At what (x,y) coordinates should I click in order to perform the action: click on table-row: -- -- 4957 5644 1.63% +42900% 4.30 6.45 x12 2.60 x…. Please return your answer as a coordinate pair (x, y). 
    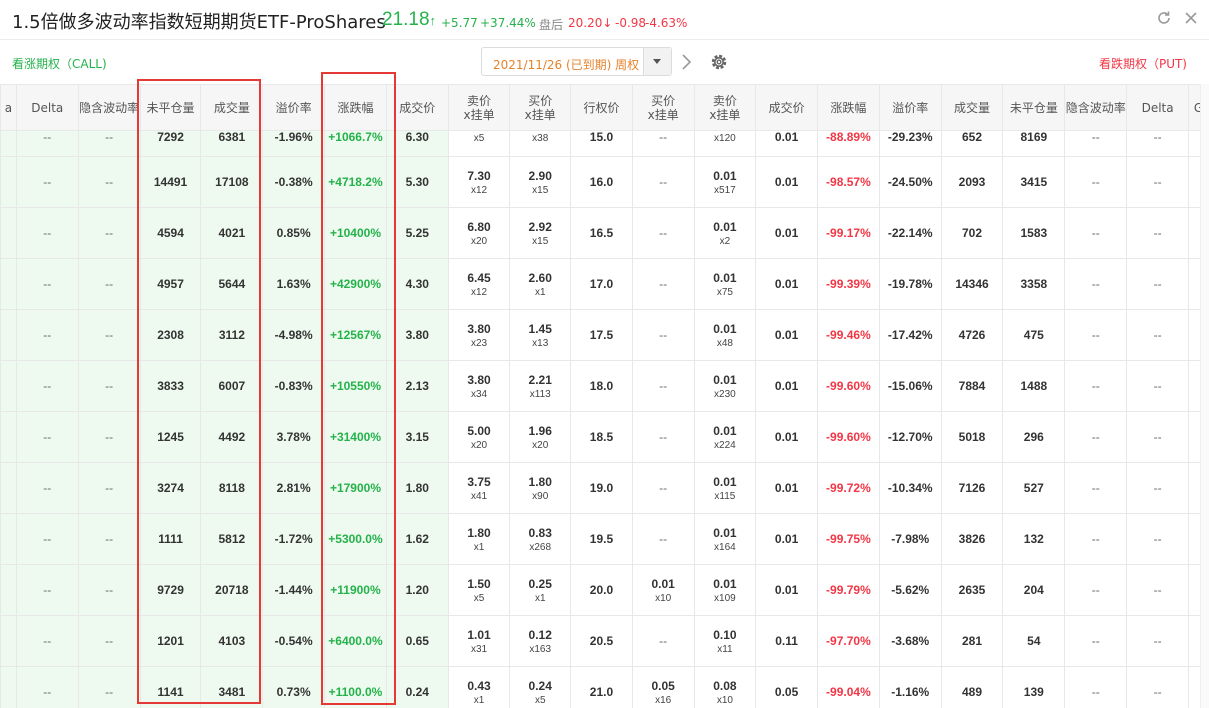
    Looking at the image, I should click on (604, 284).